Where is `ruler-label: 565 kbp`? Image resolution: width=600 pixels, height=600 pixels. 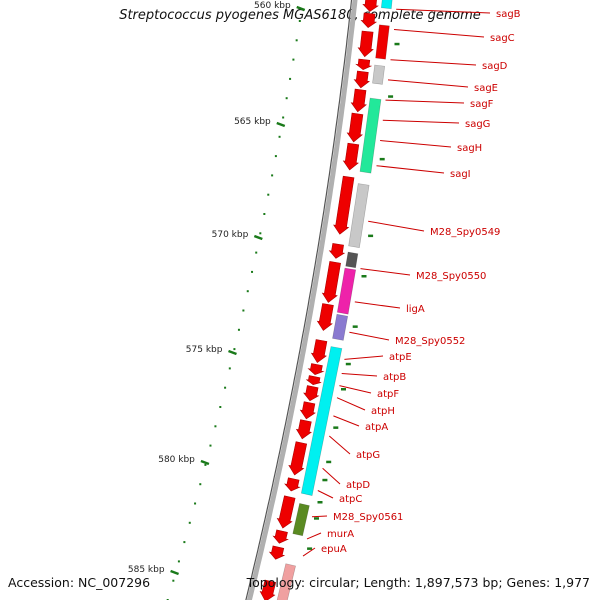 ruler-label: 565 kbp is located at coordinates (252, 122).